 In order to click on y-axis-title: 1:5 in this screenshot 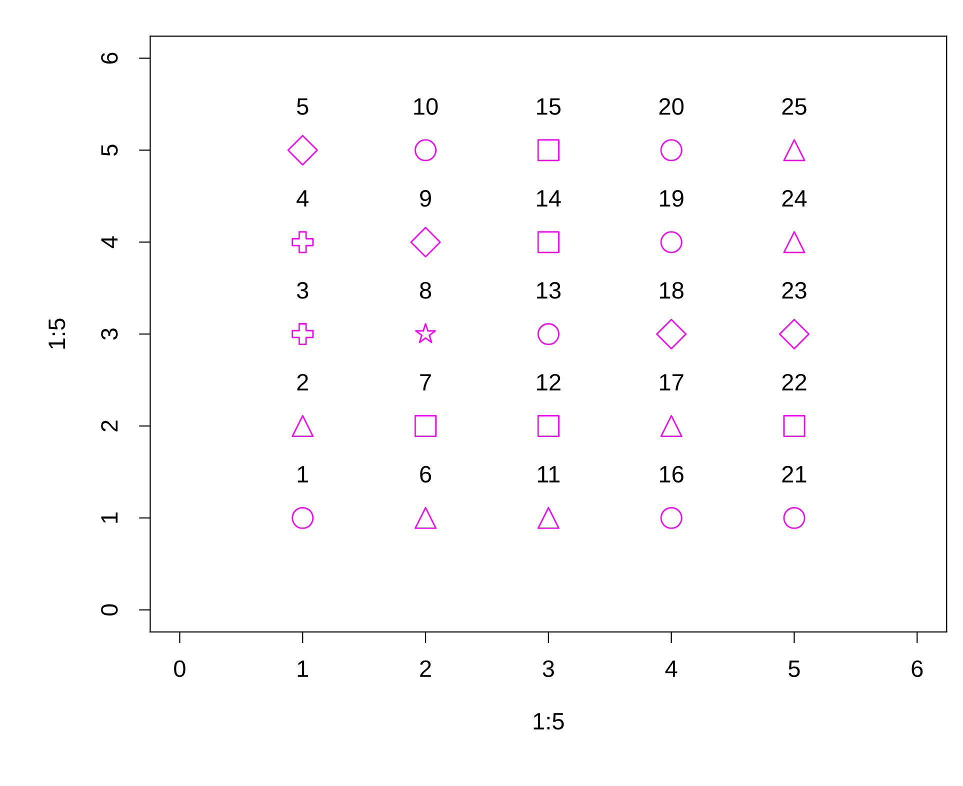, I will do `click(57, 333)`.